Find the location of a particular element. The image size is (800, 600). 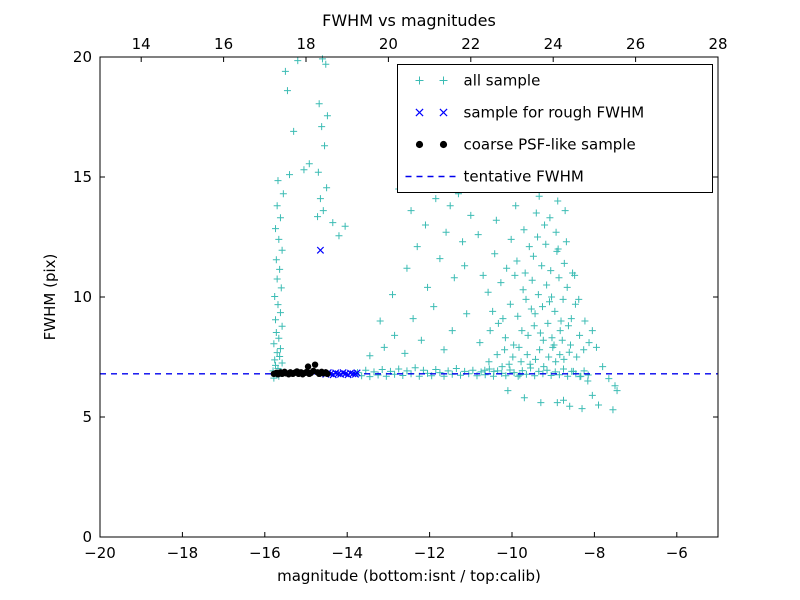

legend-box is located at coordinates (555, 128).